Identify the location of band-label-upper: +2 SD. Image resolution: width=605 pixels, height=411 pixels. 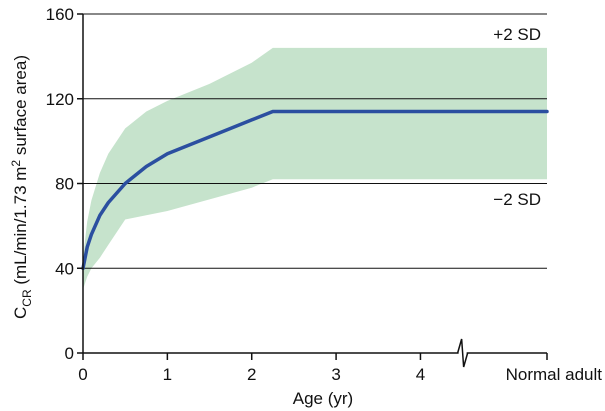
(517, 34).